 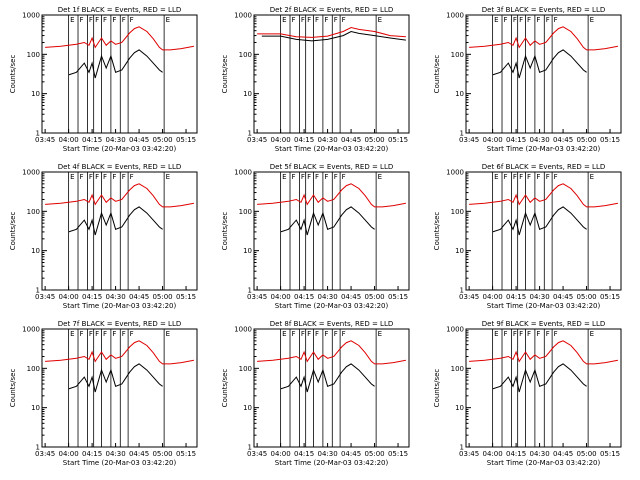 What do you see at coordinates (331, 167) in the screenshot?
I see `panel-title: Det 5f BLACK = Events, RED = LLD` at bounding box center [331, 167].